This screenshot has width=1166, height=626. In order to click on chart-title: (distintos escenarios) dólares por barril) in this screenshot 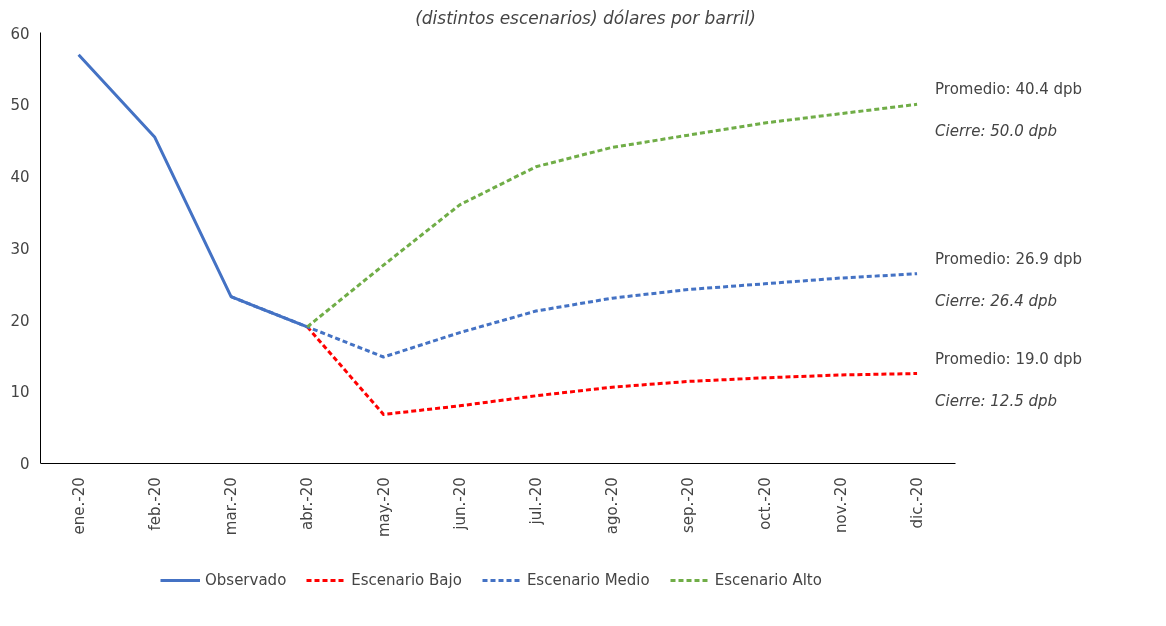, I will do `click(585, 17)`.